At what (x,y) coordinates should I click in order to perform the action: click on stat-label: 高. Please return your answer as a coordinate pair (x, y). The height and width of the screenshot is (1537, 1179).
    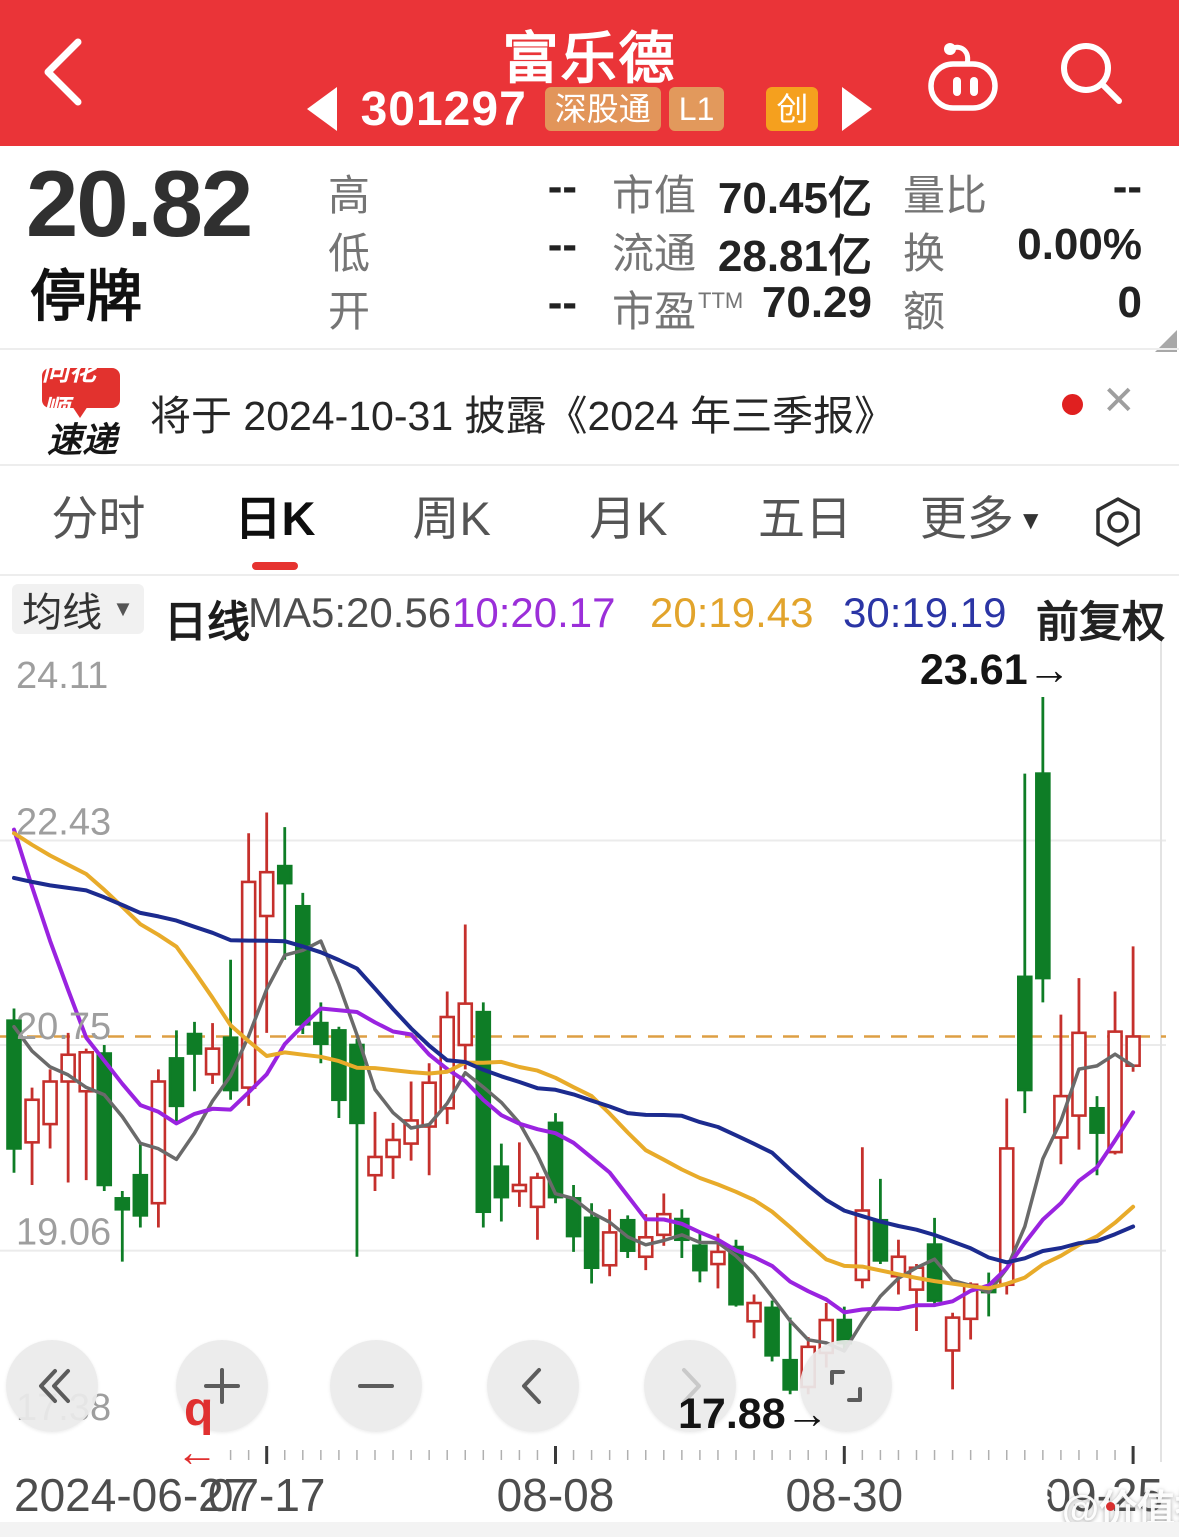
    Looking at the image, I should click on (349, 195).